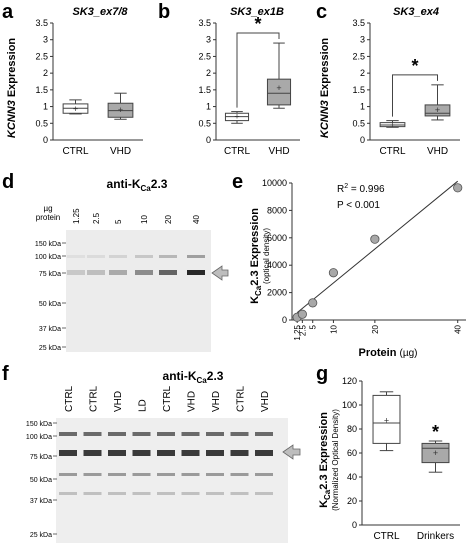  I want to click on y-tick-label: 100, so click(349, 405).